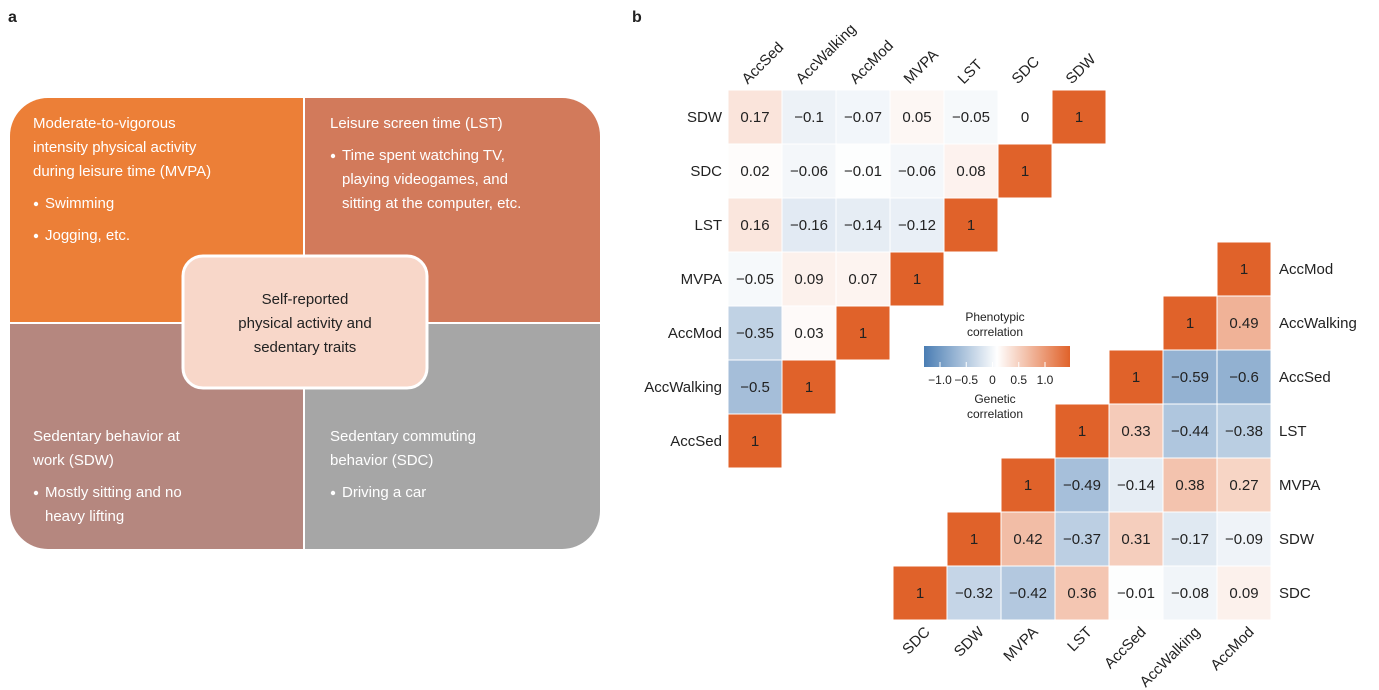 The height and width of the screenshot is (690, 1379). I want to click on cell-label: −0.37, so click(1082, 539).